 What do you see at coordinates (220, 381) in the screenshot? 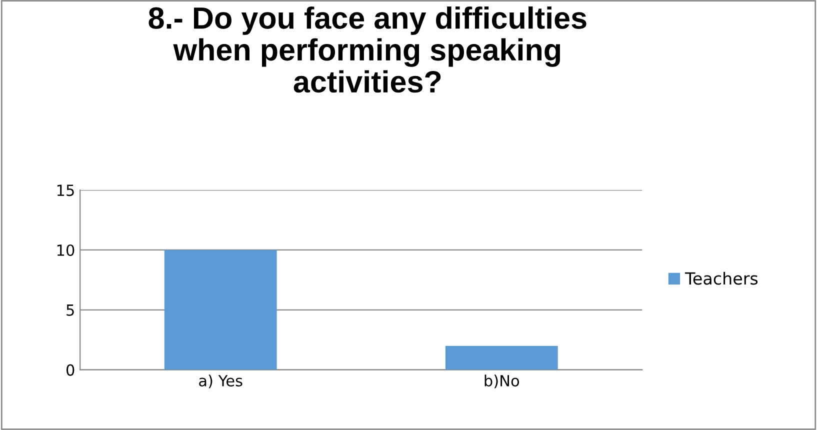
I see `x-tick-label: a) Yes` at bounding box center [220, 381].